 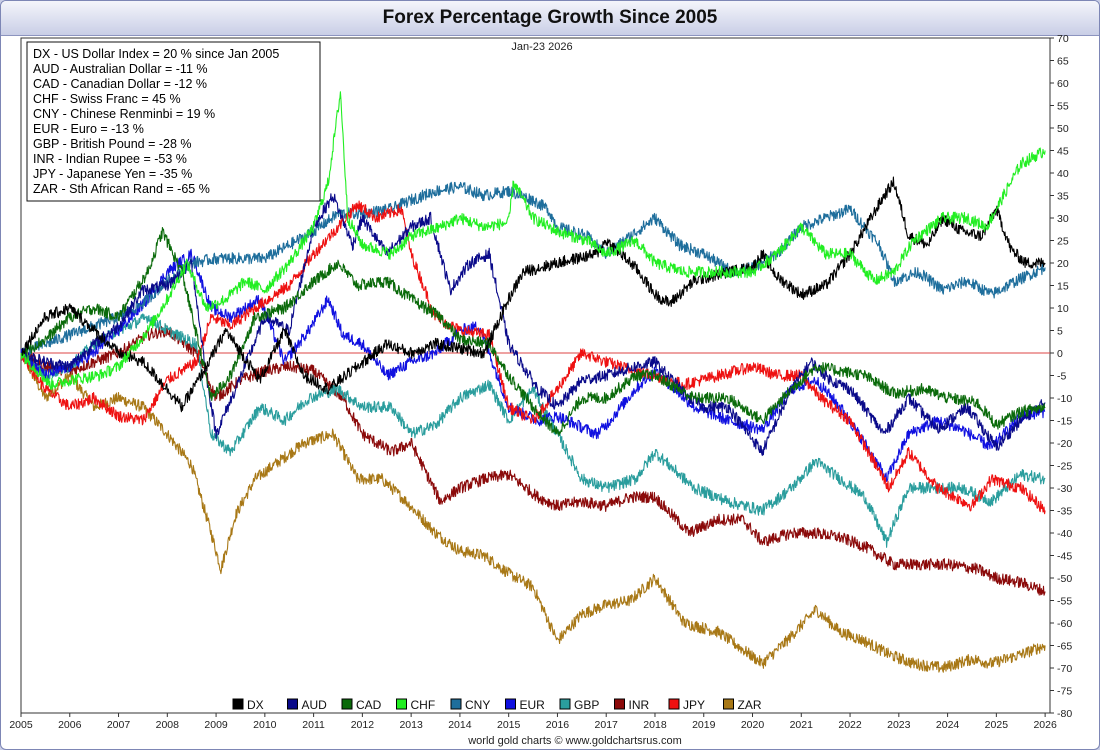 What do you see at coordinates (948, 725) in the screenshot?
I see `x-tick-label: 2024` at bounding box center [948, 725].